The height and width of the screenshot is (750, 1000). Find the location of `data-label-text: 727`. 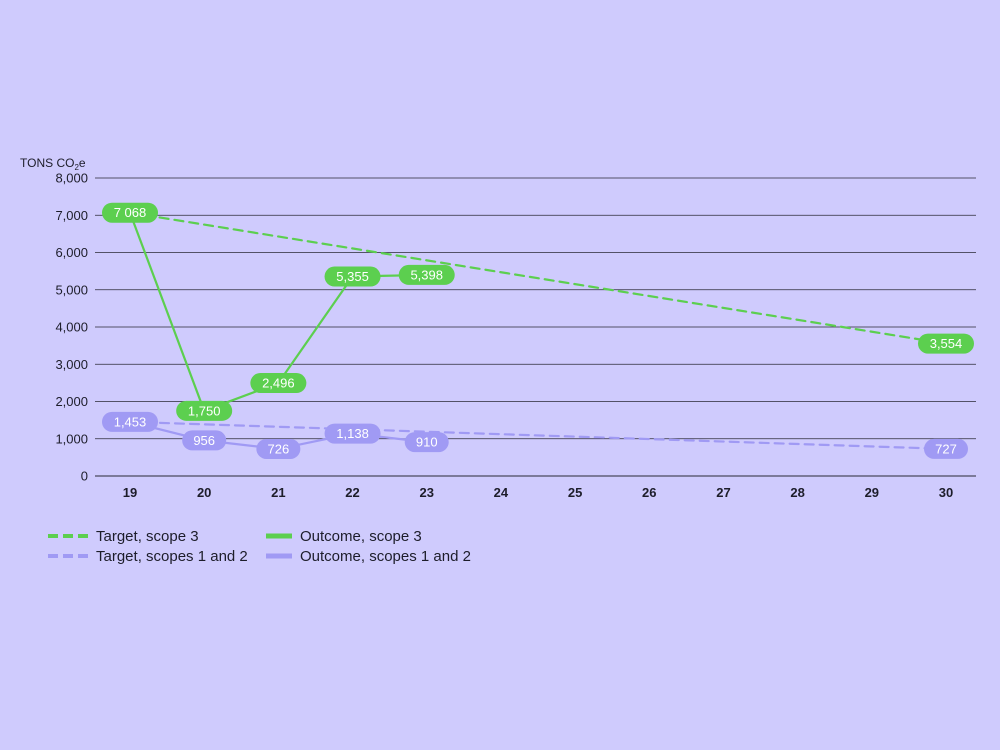

data-label-text: 727 is located at coordinates (946, 448).